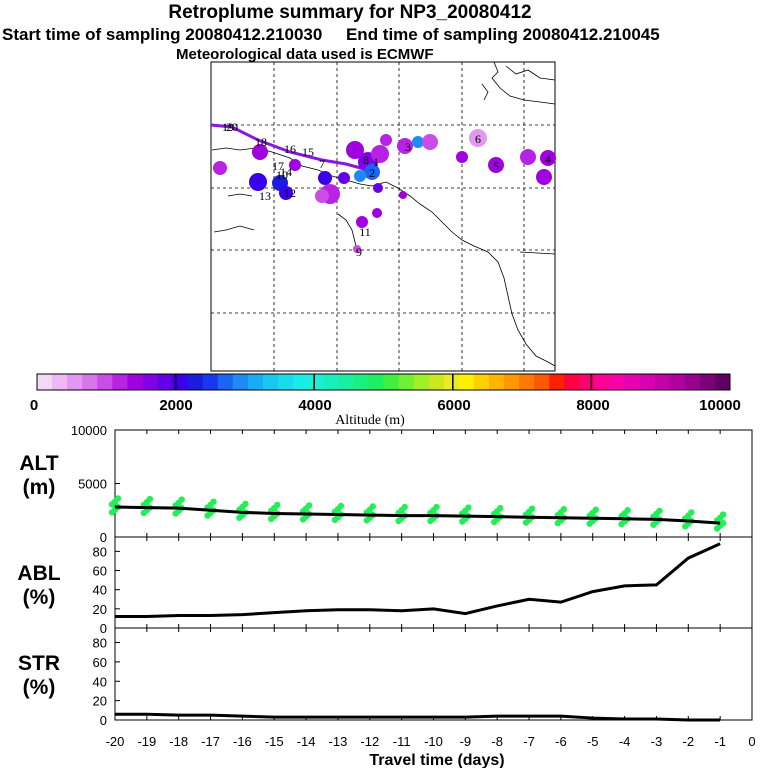  What do you see at coordinates (34, 405) in the screenshot?
I see `colorbar-tick-label: 0` at bounding box center [34, 405].